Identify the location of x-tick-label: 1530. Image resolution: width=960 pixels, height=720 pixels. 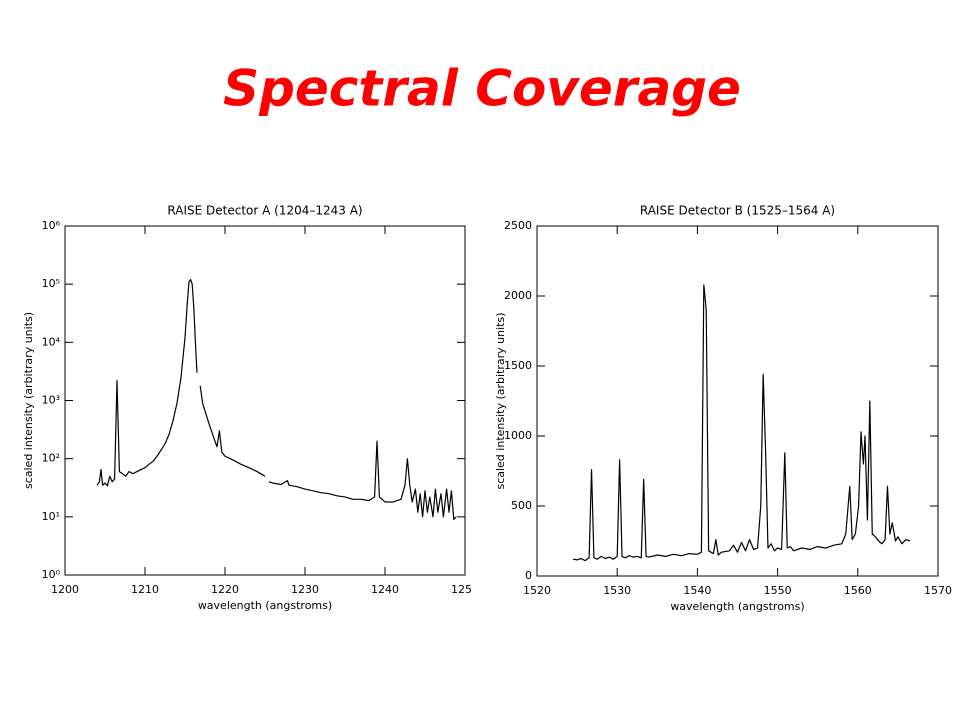
(617, 590).